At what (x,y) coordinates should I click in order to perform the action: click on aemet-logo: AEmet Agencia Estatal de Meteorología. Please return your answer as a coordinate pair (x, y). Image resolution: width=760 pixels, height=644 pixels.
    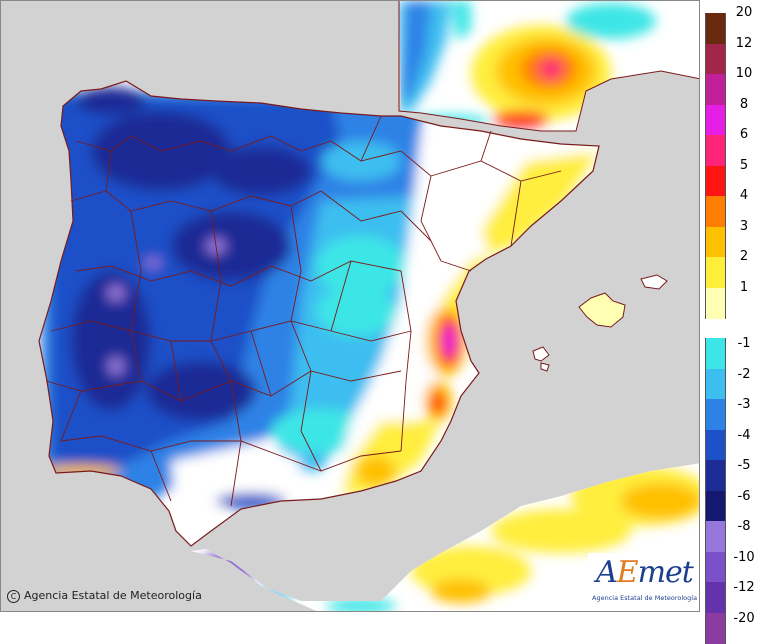
    Looking at the image, I should click on (642, 581).